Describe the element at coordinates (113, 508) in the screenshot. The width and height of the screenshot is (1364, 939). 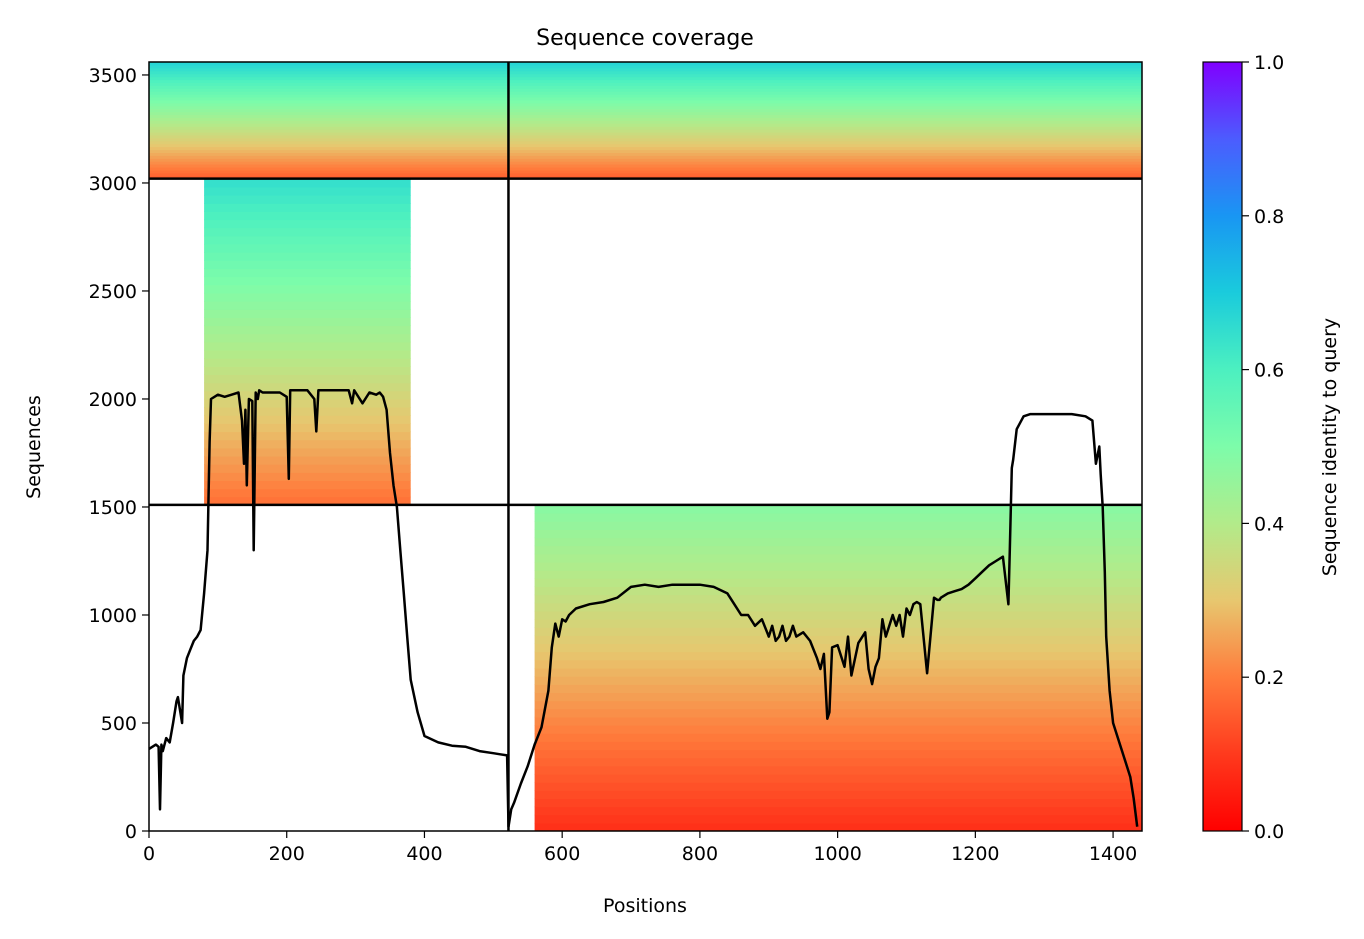
I see `y-tick-label: 1500` at that location.